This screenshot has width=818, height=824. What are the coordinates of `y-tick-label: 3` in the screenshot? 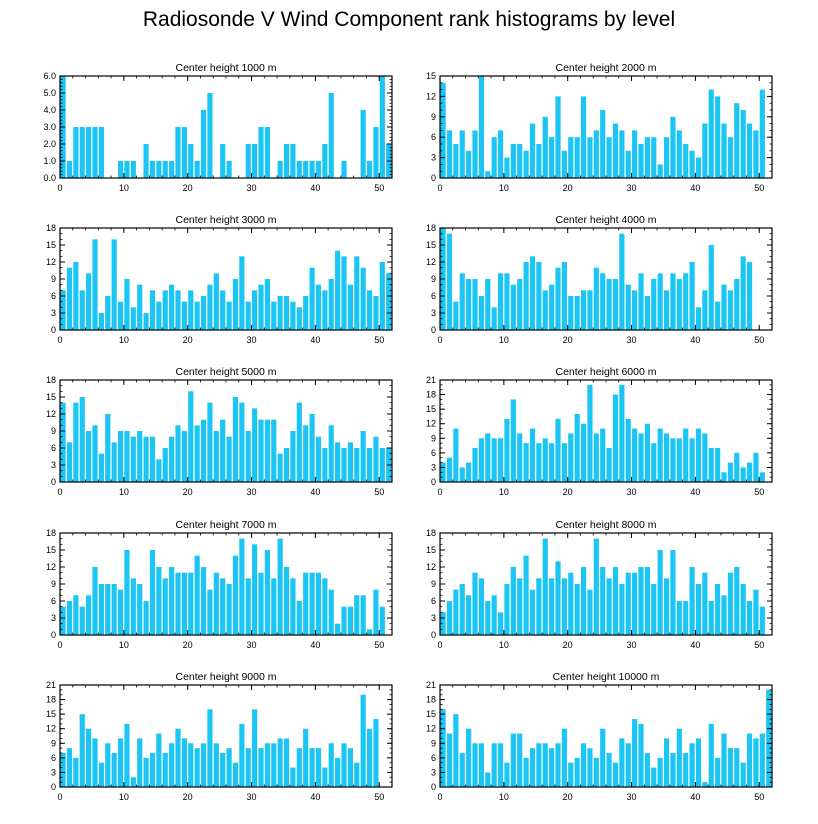 It's located at (433, 313).